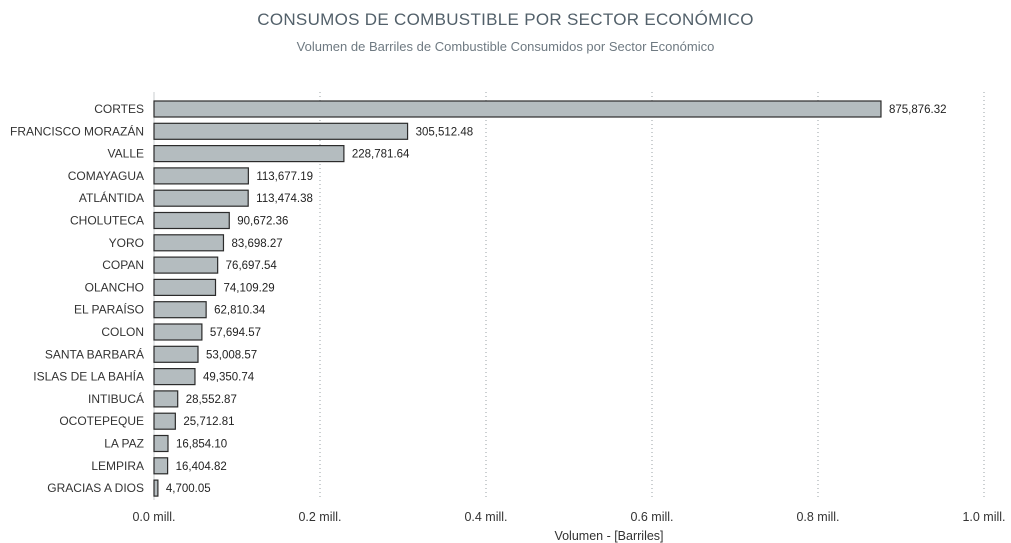 This screenshot has width=1011, height=543. Describe the element at coordinates (77, 130) in the screenshot. I see `category-label: FRANCISCO MORAZÁN` at that location.